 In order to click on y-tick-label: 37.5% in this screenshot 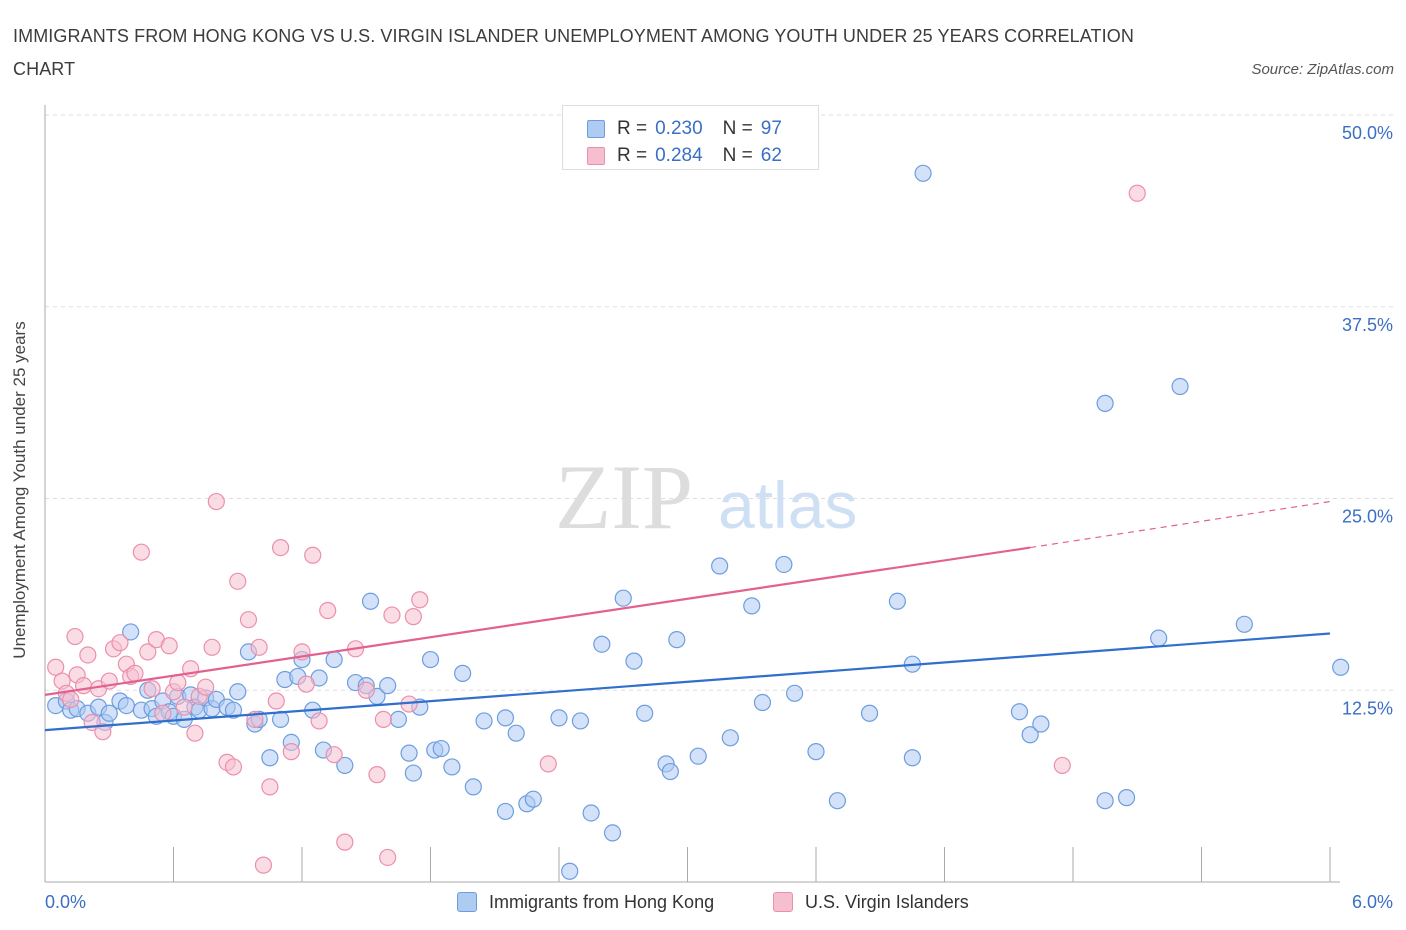, I will do `click(1367, 325)`.